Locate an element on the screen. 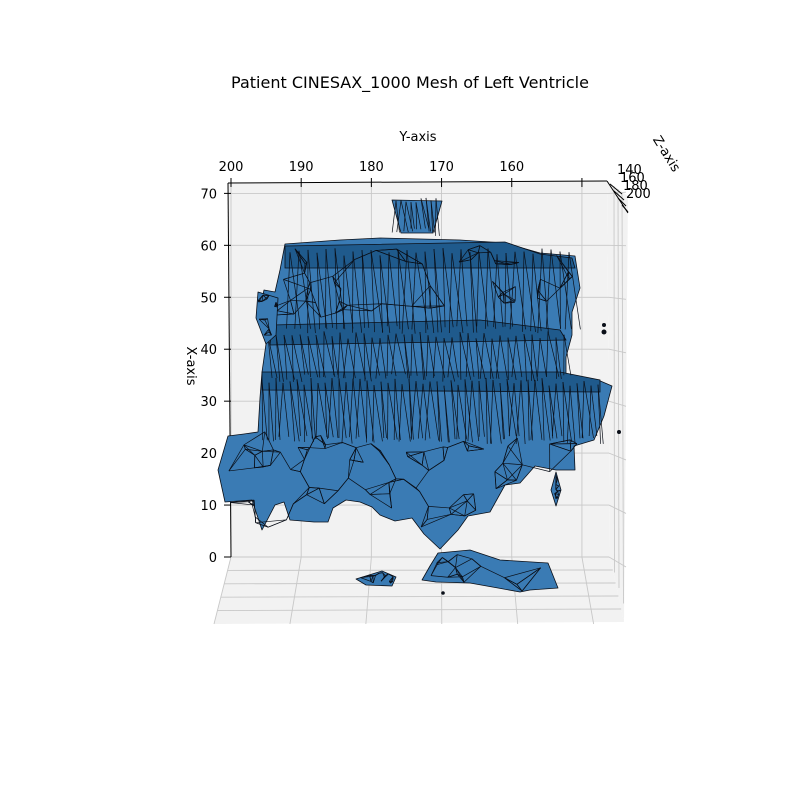 This screenshot has height=800, width=800. y-tick-labels: 200 190 180 170 160 is located at coordinates (372, 167).